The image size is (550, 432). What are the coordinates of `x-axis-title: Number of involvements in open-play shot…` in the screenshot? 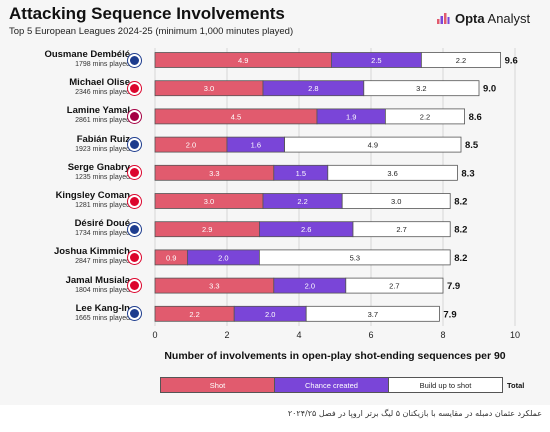 It's located at (335, 356).